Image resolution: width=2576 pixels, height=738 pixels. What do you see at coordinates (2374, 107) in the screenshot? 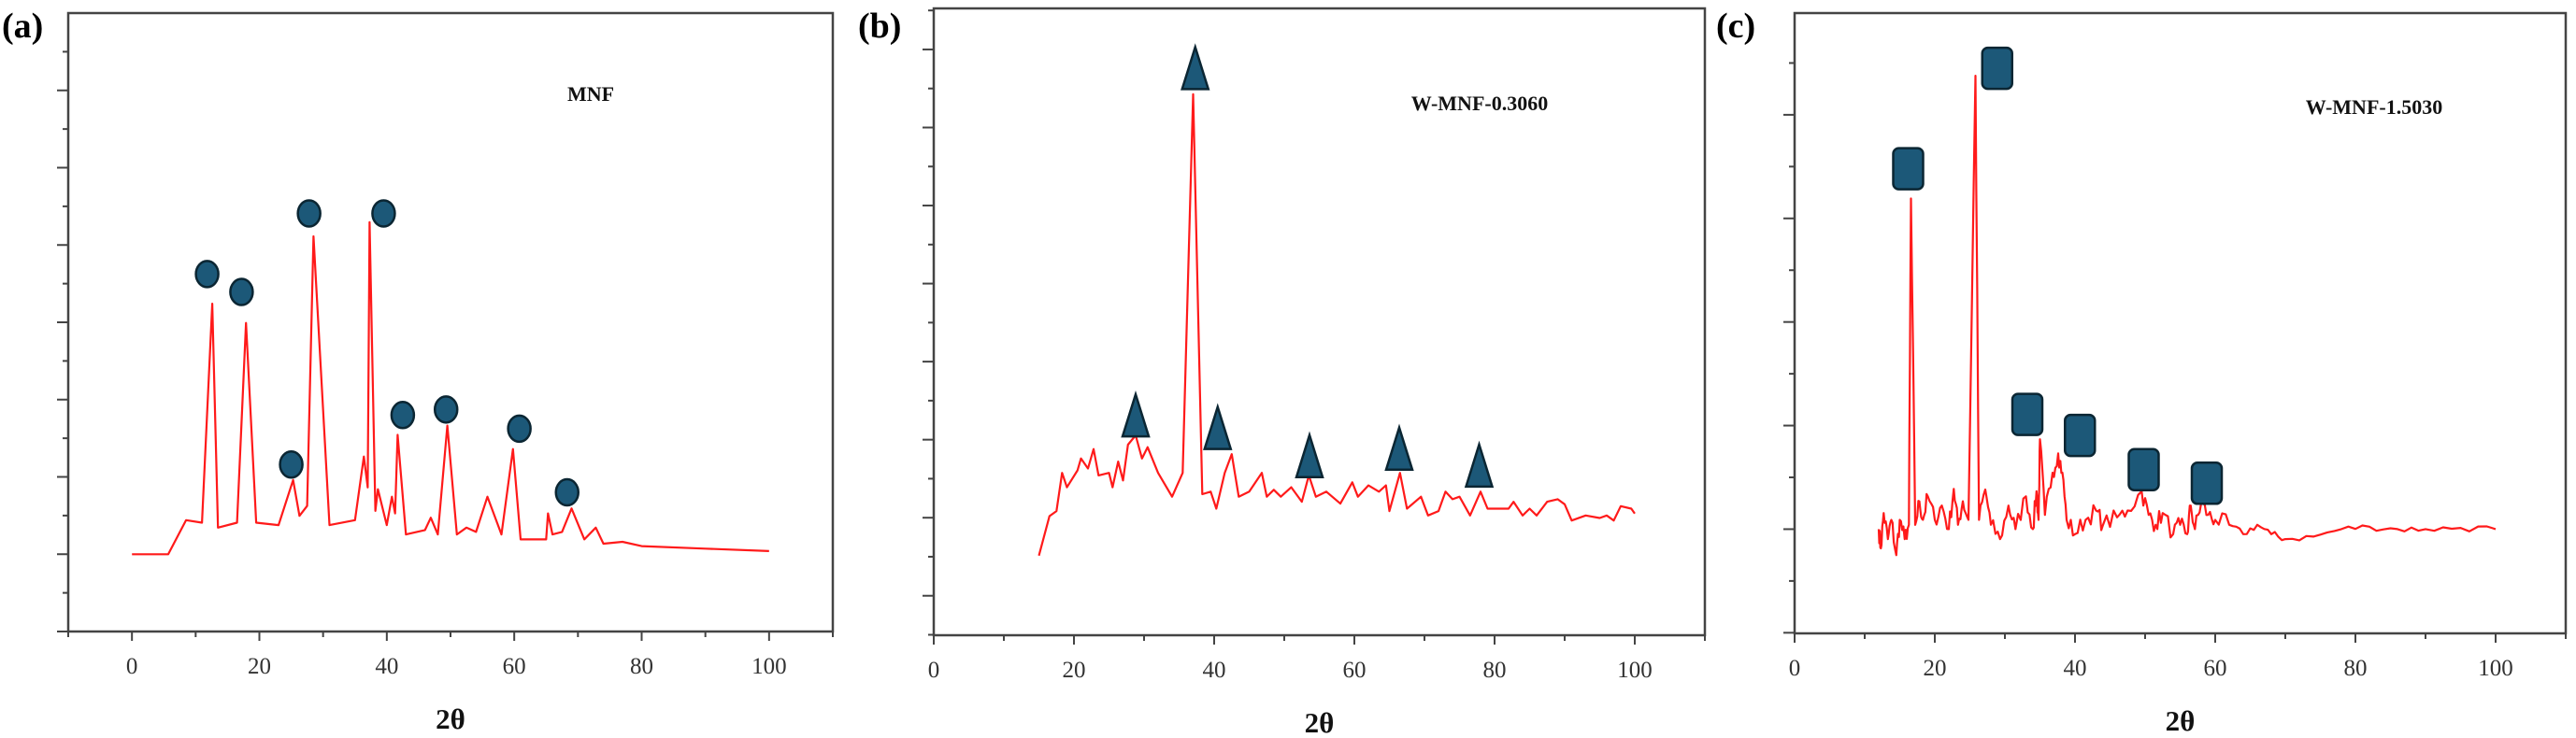
I see `sample-label: W-MNF-1.5030` at bounding box center [2374, 107].